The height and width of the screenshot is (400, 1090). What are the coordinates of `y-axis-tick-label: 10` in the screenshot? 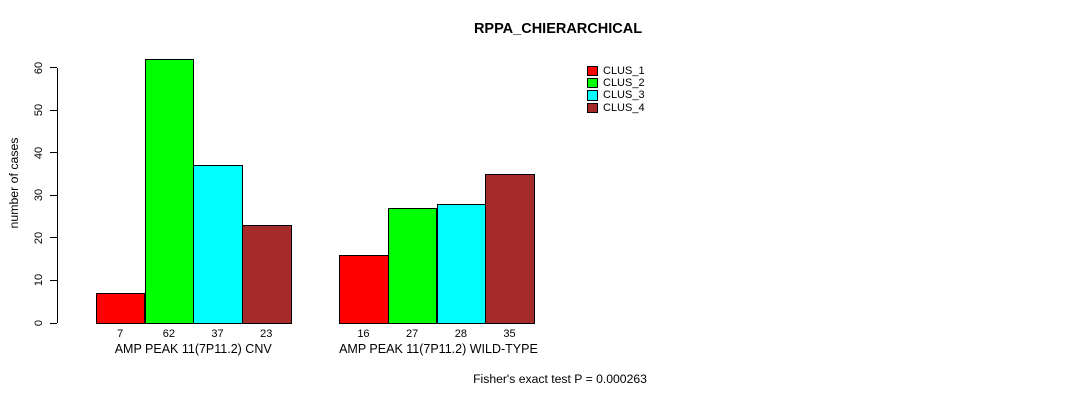 It's located at (39, 280).